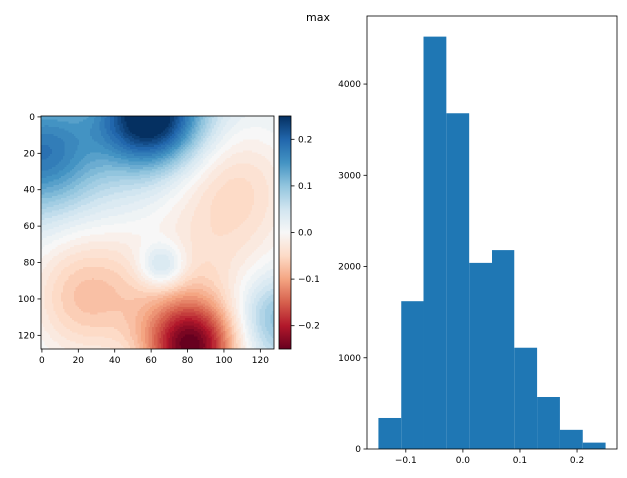  Describe the element at coordinates (26, 300) in the screenshot. I see `heatmap-y-tick-label: 100` at that location.